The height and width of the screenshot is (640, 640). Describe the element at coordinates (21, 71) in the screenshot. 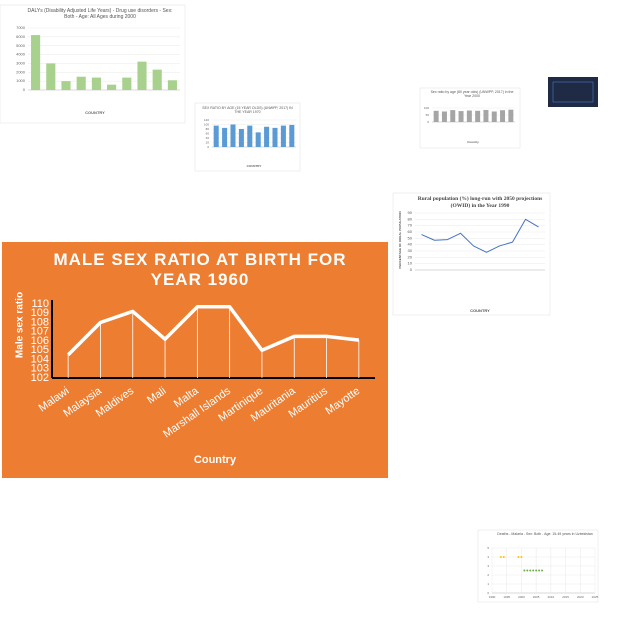

I see `y-tick-label: 2000` at that location.